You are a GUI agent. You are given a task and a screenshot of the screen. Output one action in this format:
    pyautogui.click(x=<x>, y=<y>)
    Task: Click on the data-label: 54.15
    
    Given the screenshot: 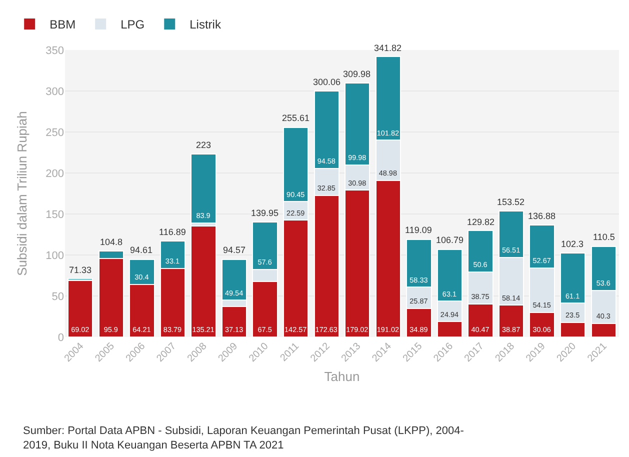 What is the action you would take?
    pyautogui.click(x=541, y=305)
    